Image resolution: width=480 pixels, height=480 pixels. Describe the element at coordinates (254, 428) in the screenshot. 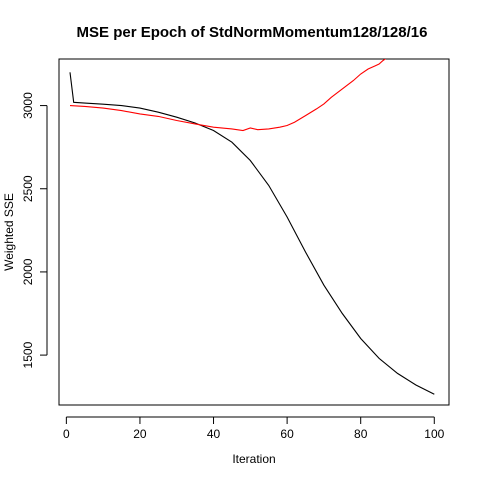

I see `x-axis: 0 20 40 60 80 100` at that location.